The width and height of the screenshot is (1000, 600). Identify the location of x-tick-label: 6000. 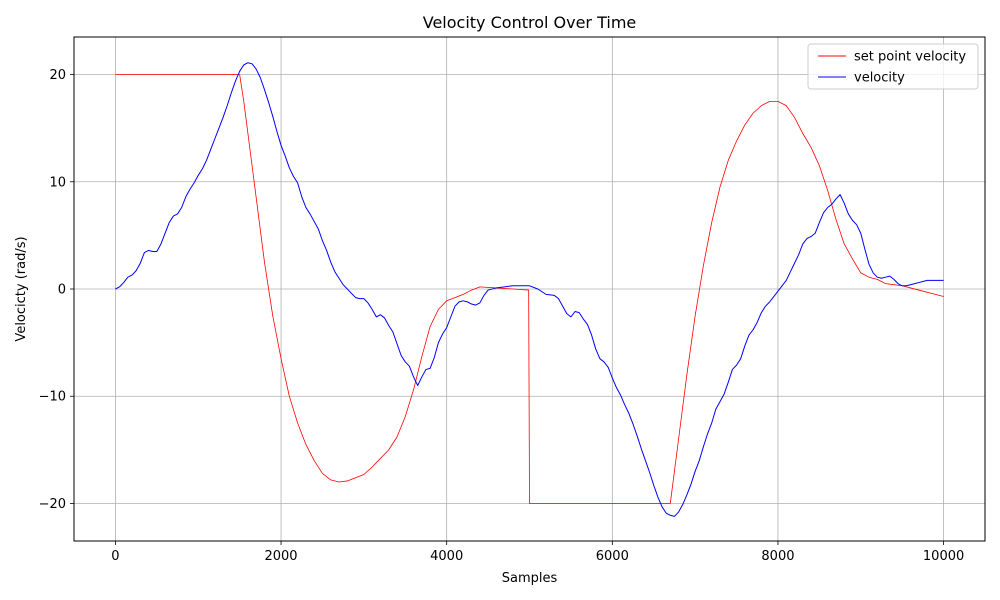
(612, 556).